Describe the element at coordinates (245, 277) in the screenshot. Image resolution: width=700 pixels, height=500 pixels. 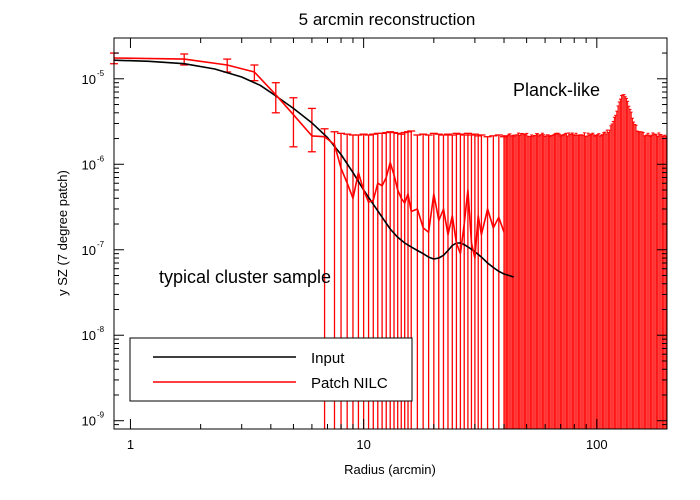
I see `annotation-typical-cluster-sample: typical cluster sample` at that location.